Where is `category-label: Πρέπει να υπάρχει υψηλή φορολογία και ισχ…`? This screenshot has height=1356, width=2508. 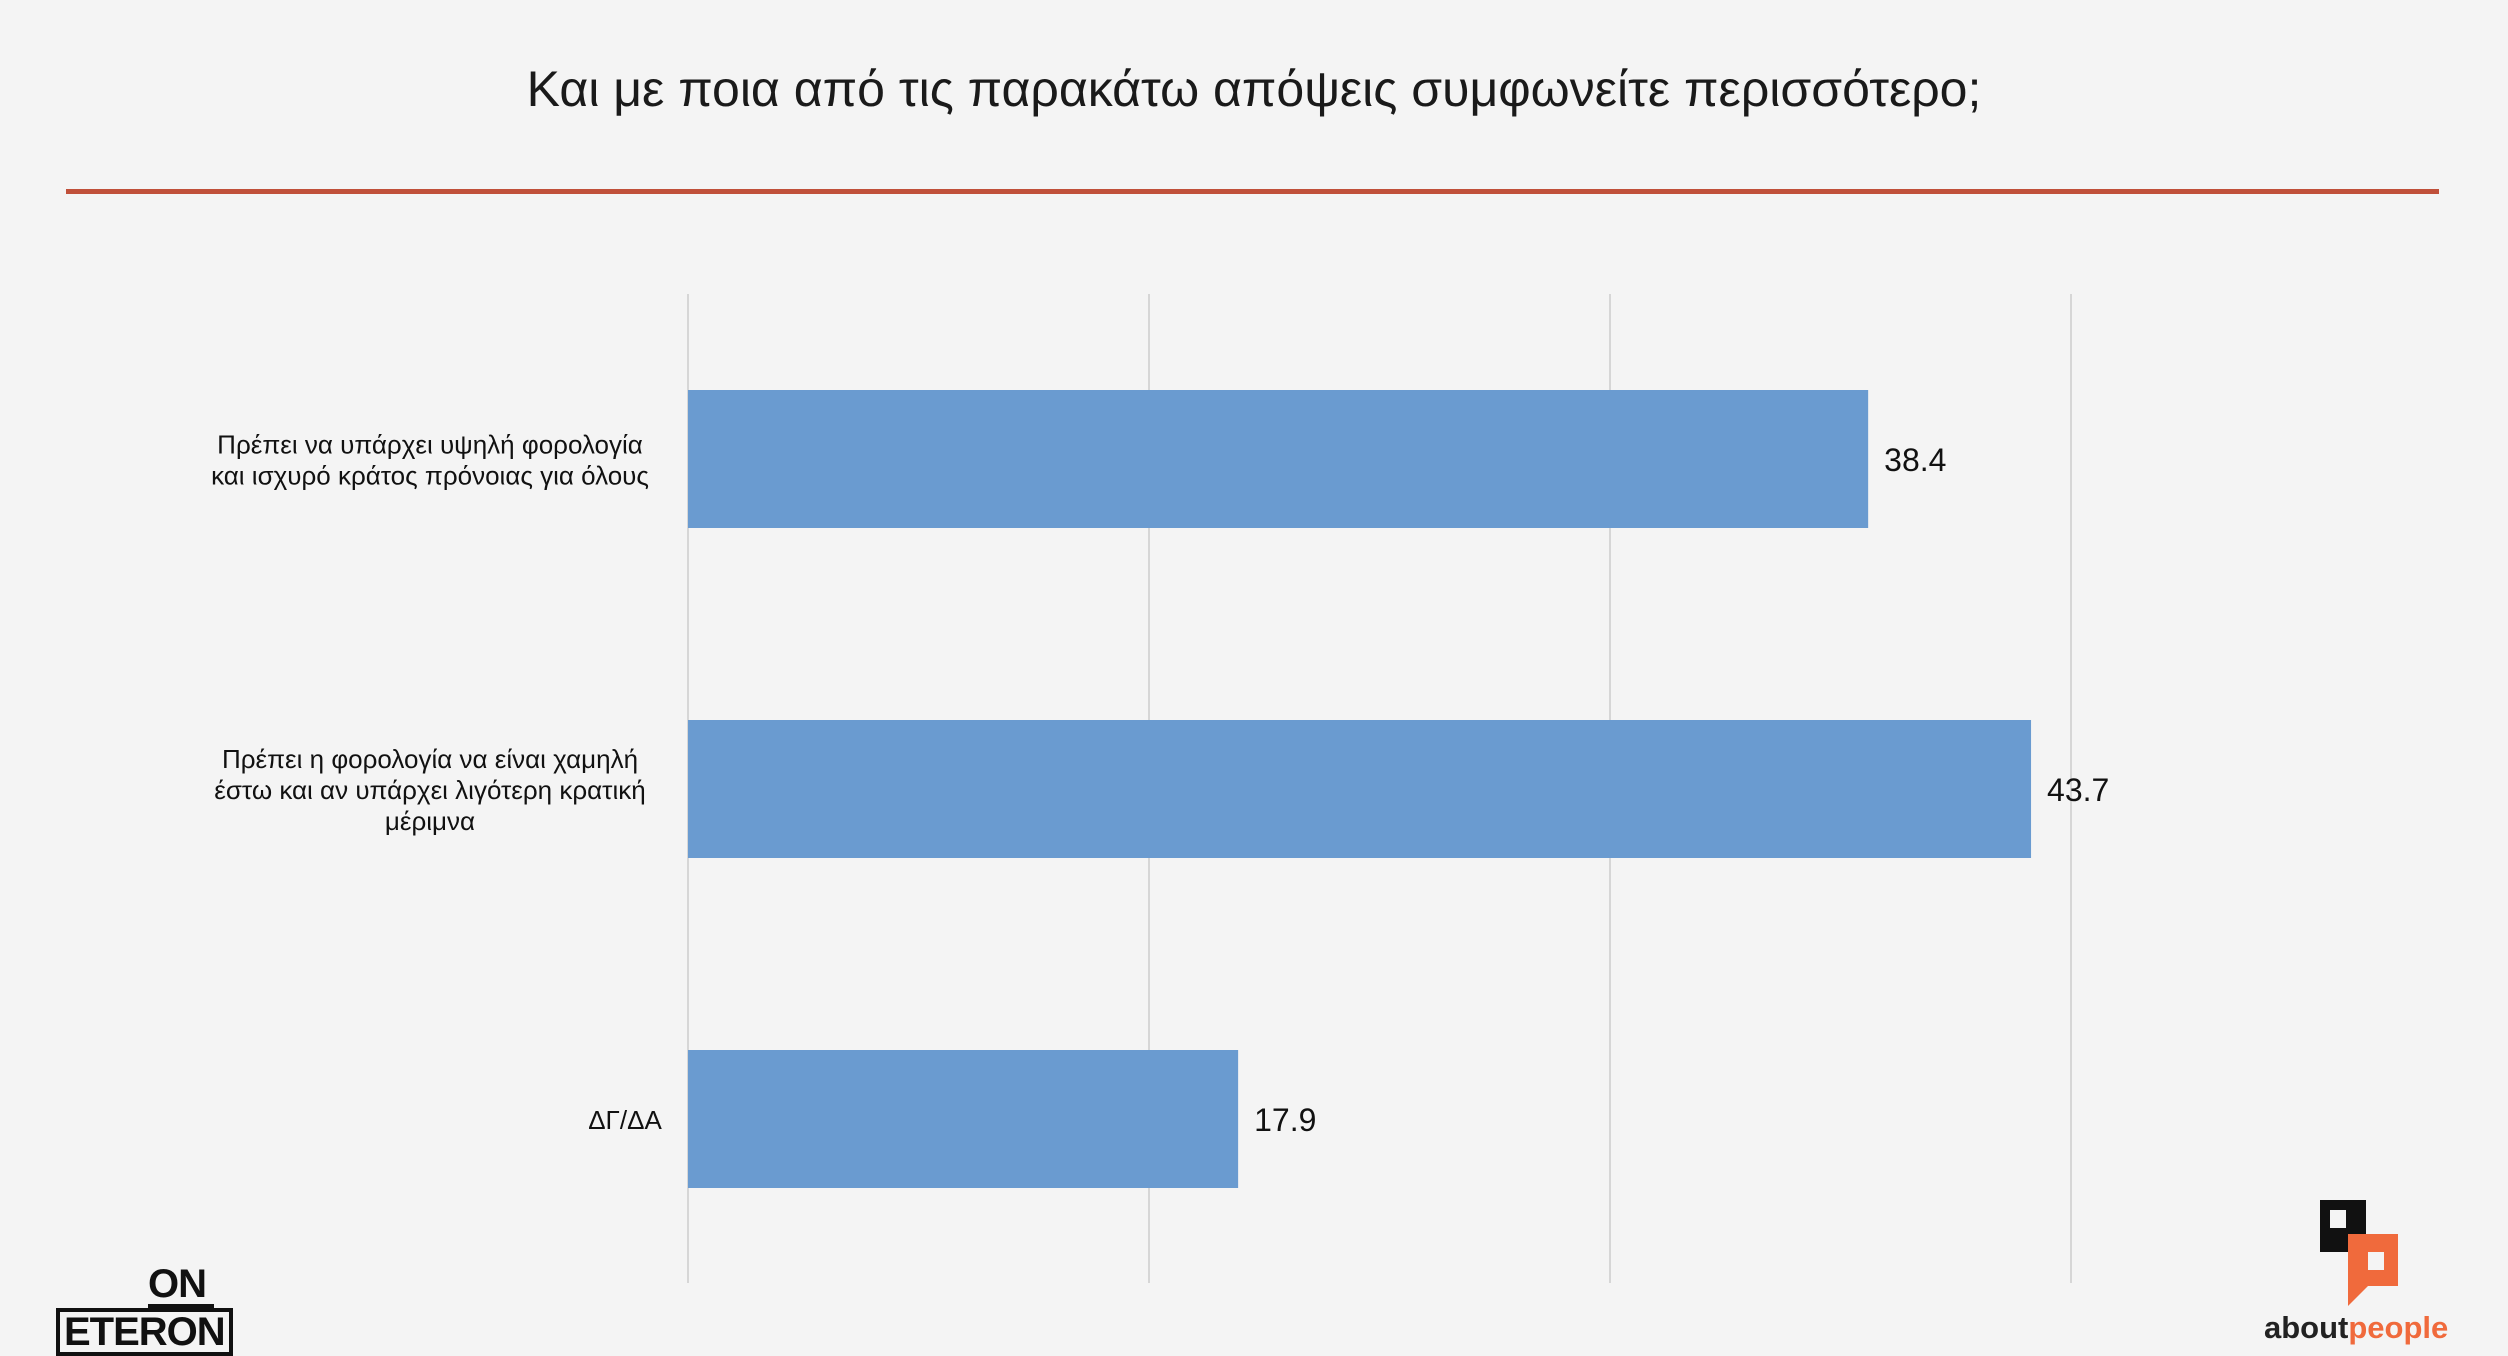
category-label: Πρέπει να υπάρχει υψηλή φορολογία και ισχ… is located at coordinates (430, 460).